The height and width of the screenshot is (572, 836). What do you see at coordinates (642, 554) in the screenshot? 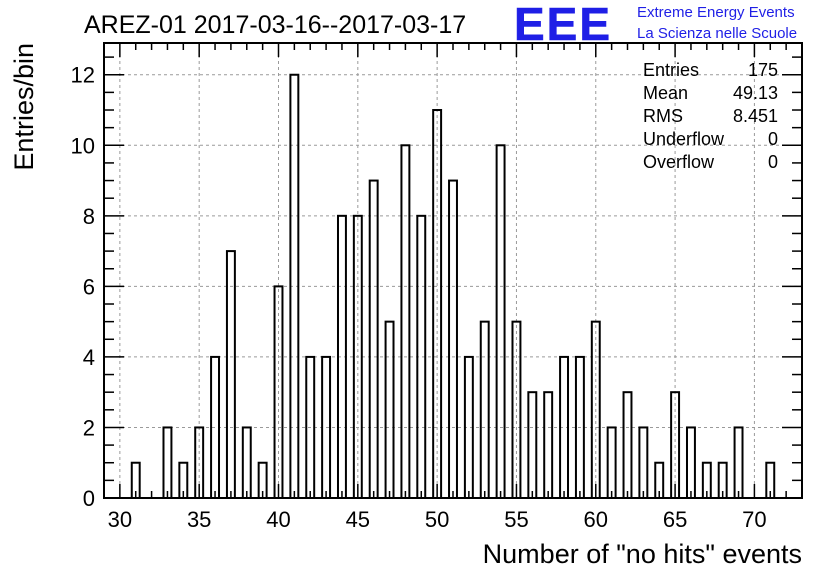
I see `x-axis-label: Number of "no hits" events` at bounding box center [642, 554].